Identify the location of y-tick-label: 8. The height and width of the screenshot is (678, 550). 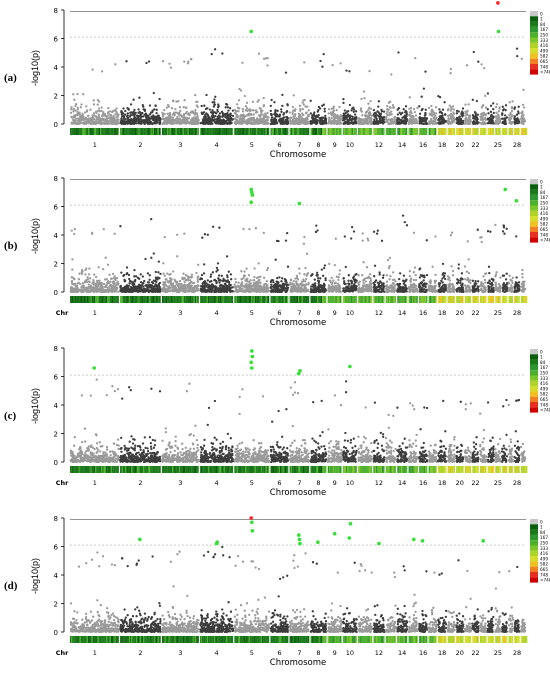
(56, 11).